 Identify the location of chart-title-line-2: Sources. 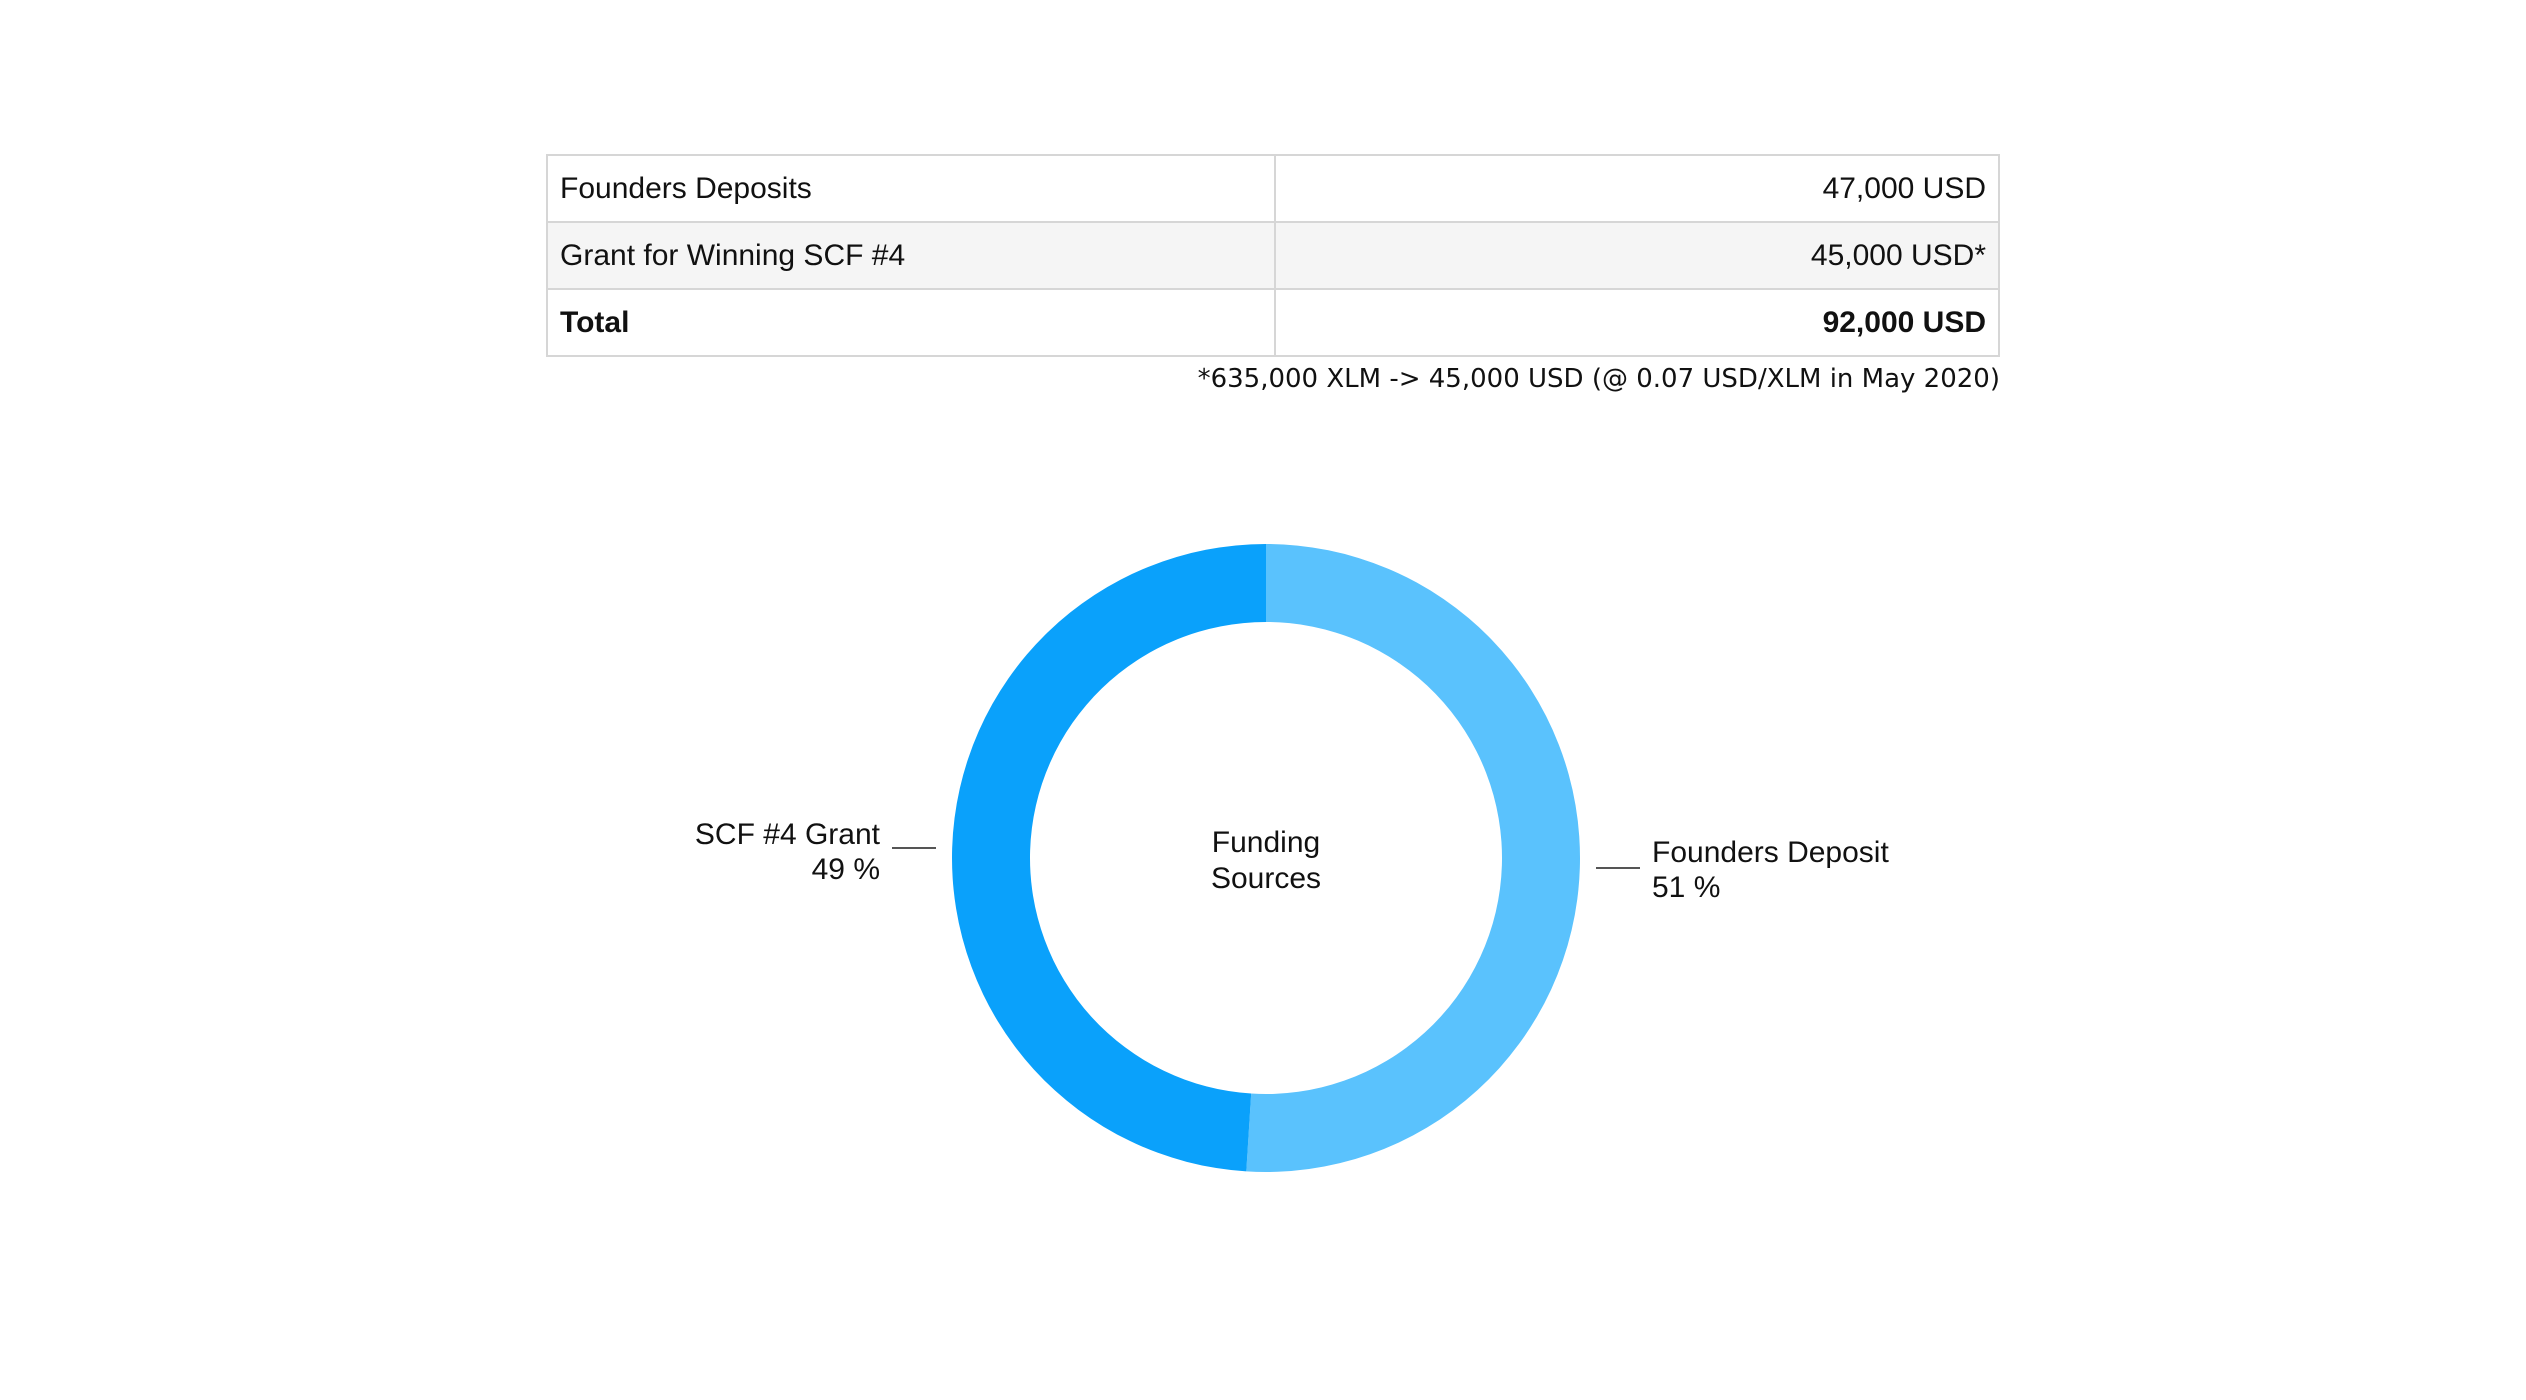
(1266, 878).